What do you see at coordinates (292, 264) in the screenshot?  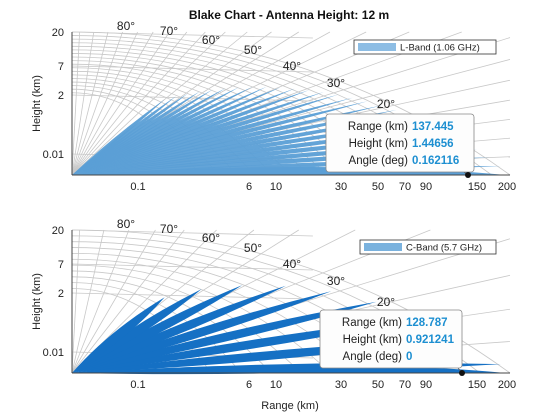 I see `angle-label: 40°` at bounding box center [292, 264].